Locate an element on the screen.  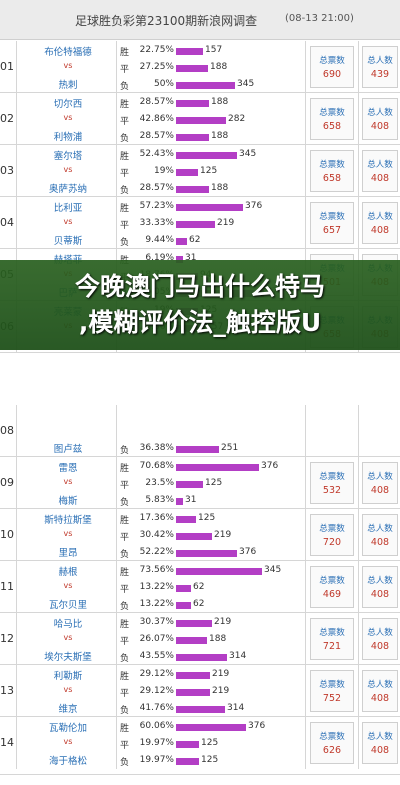
odds-stat-line: 负 41.76% 314 is located at coordinates (210, 709).